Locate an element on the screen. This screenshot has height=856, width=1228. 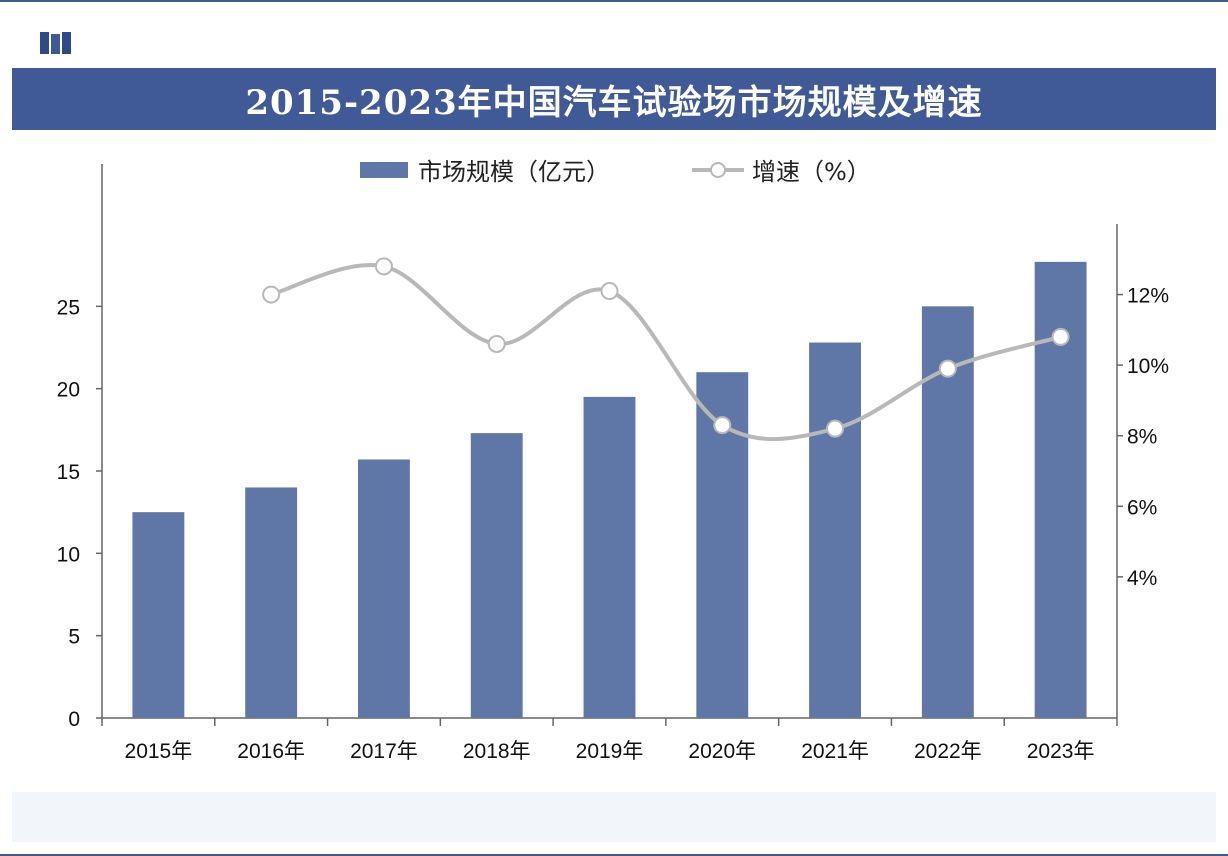
left-tick-label: 15 is located at coordinates (68, 472).